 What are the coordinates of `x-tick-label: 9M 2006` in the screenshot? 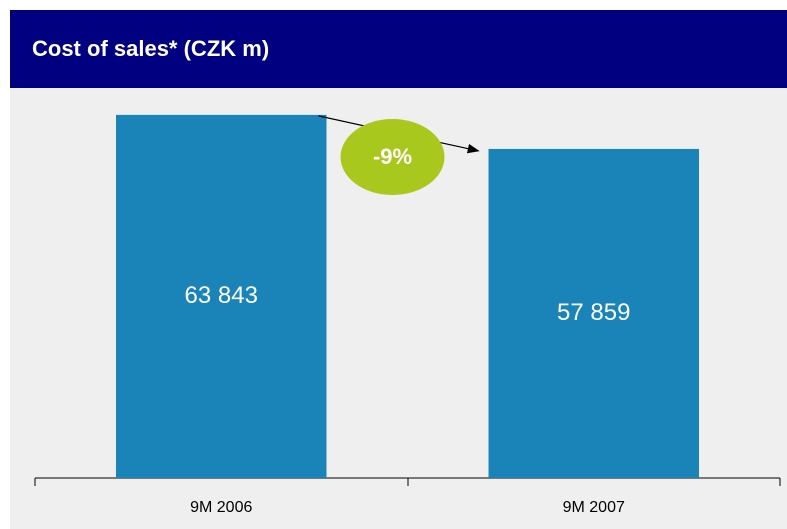 It's located at (221, 507).